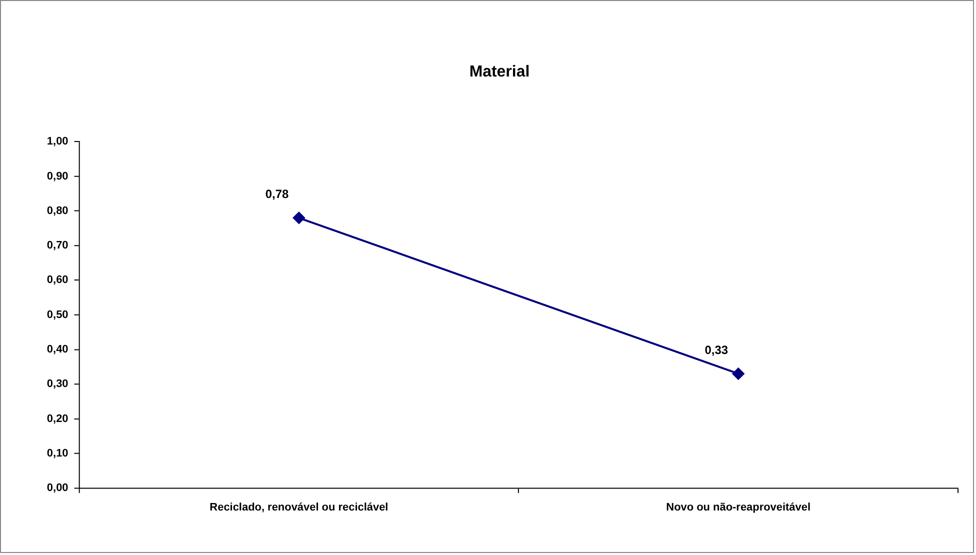 Image resolution: width=976 pixels, height=555 pixels. Describe the element at coordinates (57, 246) in the screenshot. I see `y-tick-label: 0,70` at that location.